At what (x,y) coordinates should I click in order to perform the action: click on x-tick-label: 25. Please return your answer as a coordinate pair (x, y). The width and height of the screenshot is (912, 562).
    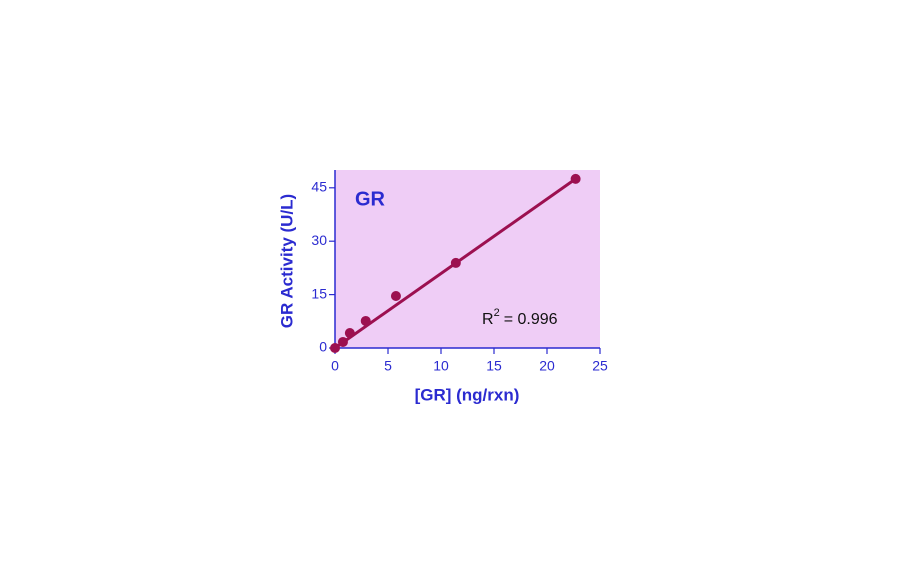
    Looking at the image, I should click on (600, 366).